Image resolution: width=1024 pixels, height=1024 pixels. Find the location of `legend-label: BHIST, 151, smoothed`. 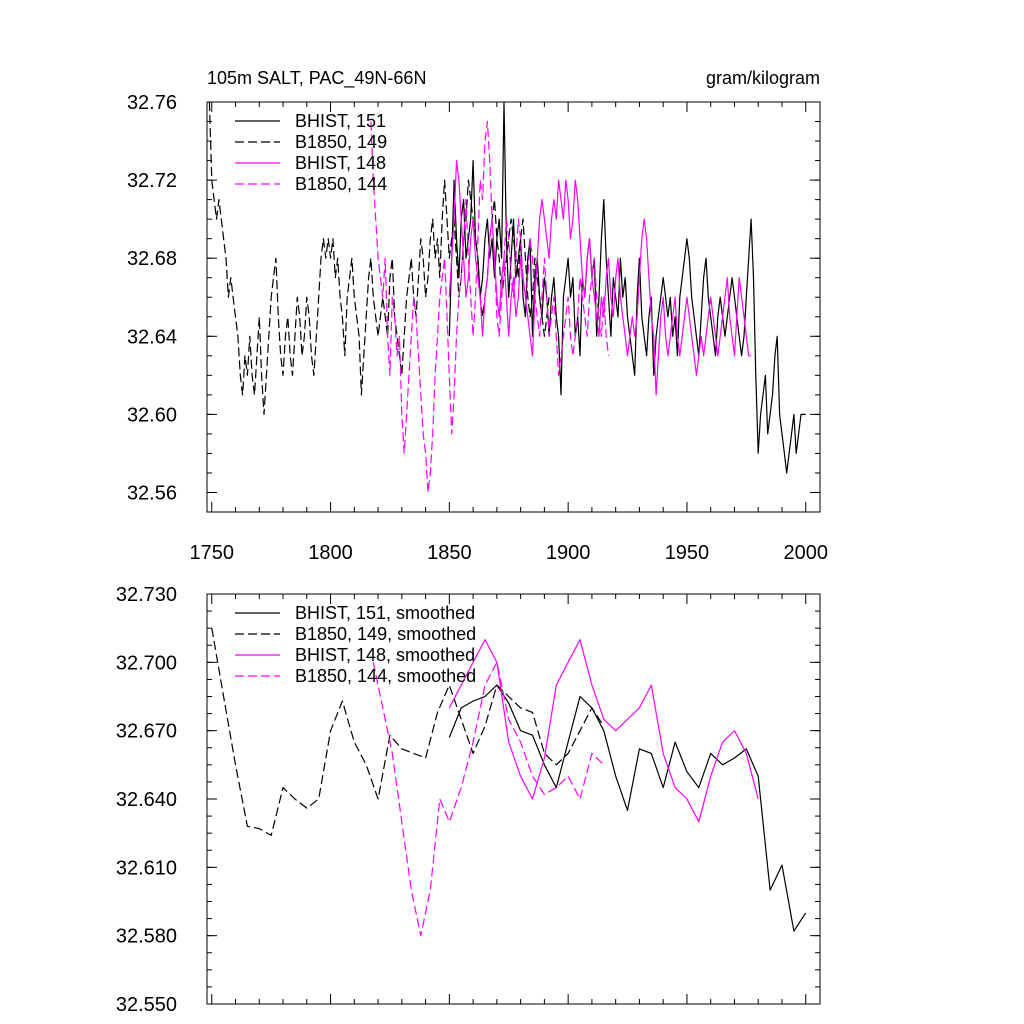

legend-label: BHIST, 151, smoothed is located at coordinates (385, 613).